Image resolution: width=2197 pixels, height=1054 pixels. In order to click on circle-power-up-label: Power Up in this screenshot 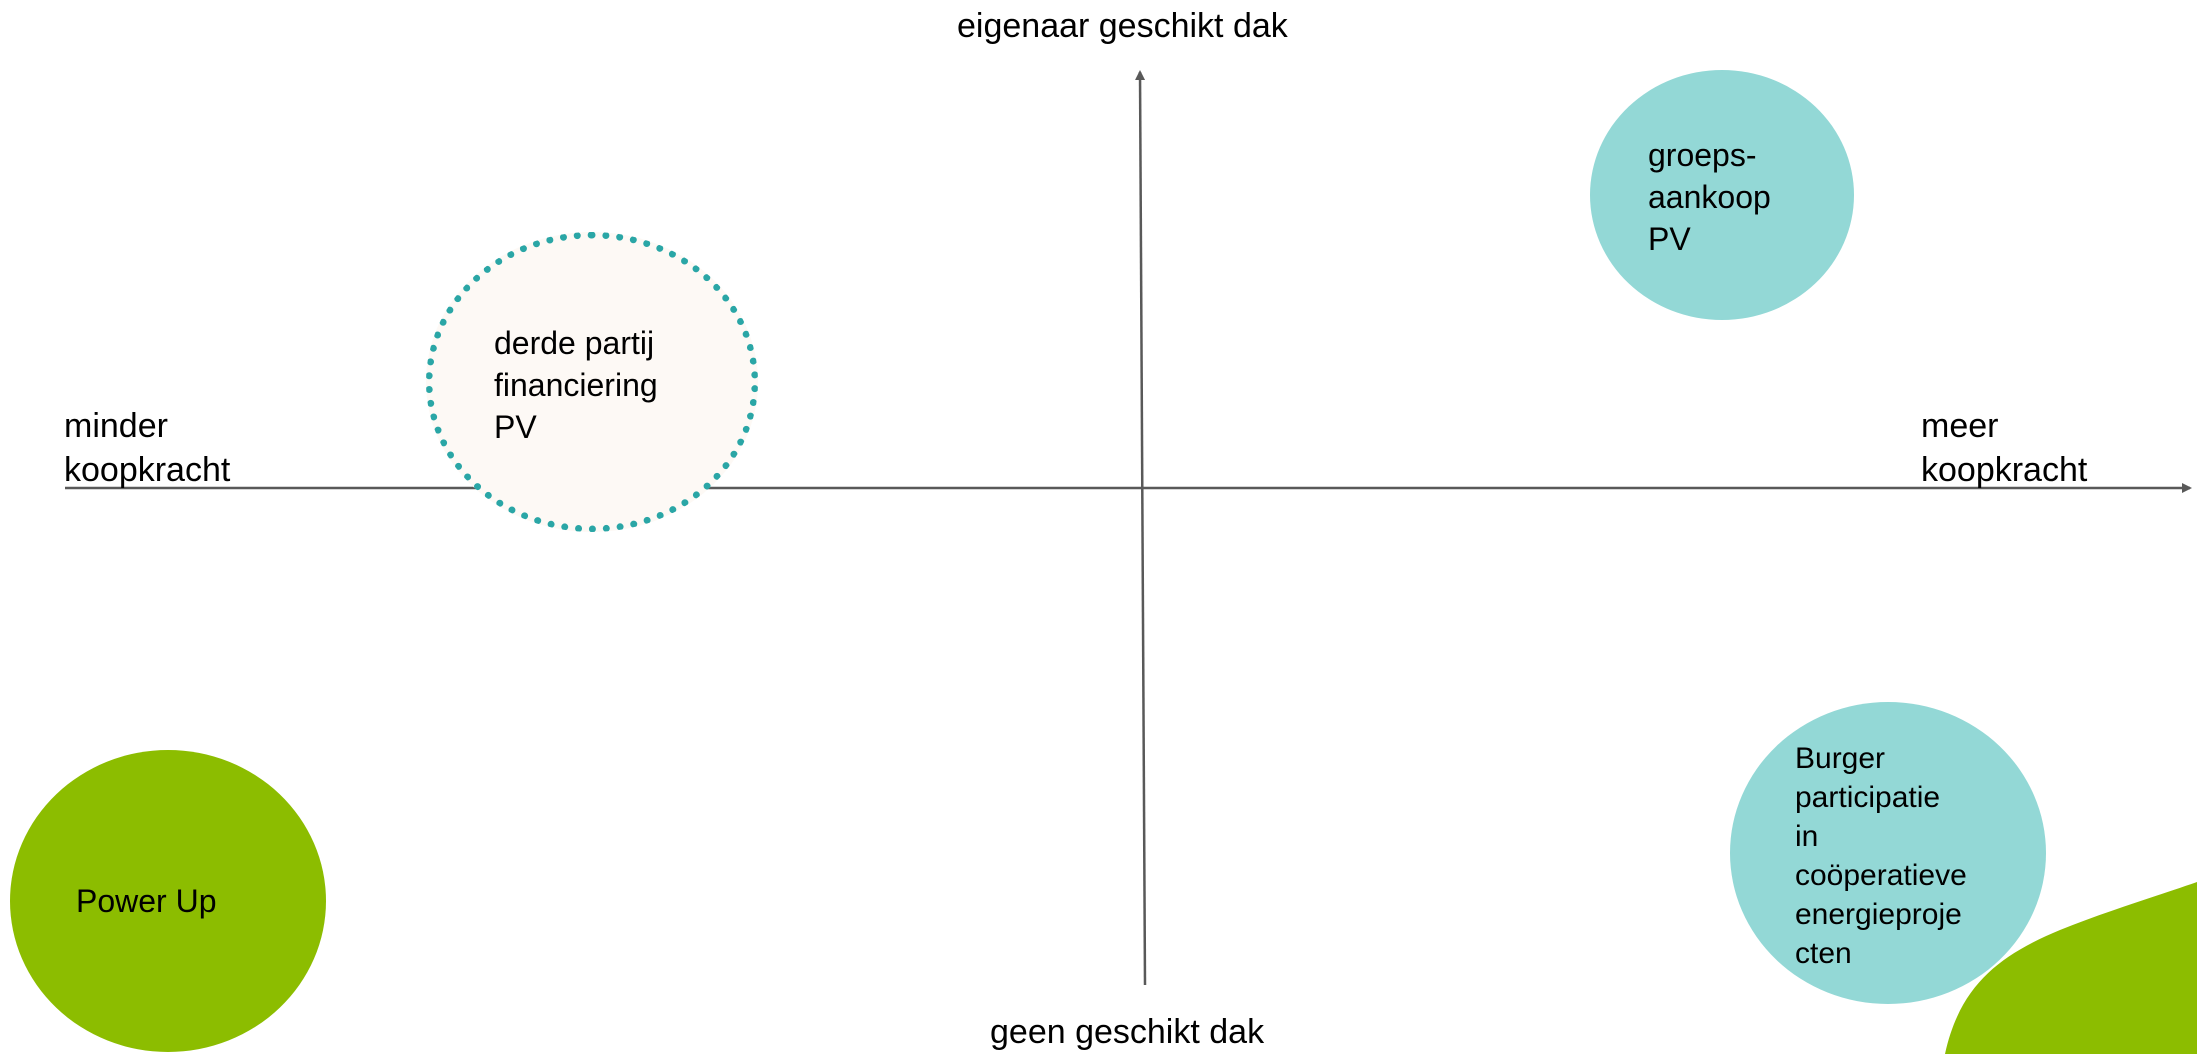, I will do `click(146, 901)`.